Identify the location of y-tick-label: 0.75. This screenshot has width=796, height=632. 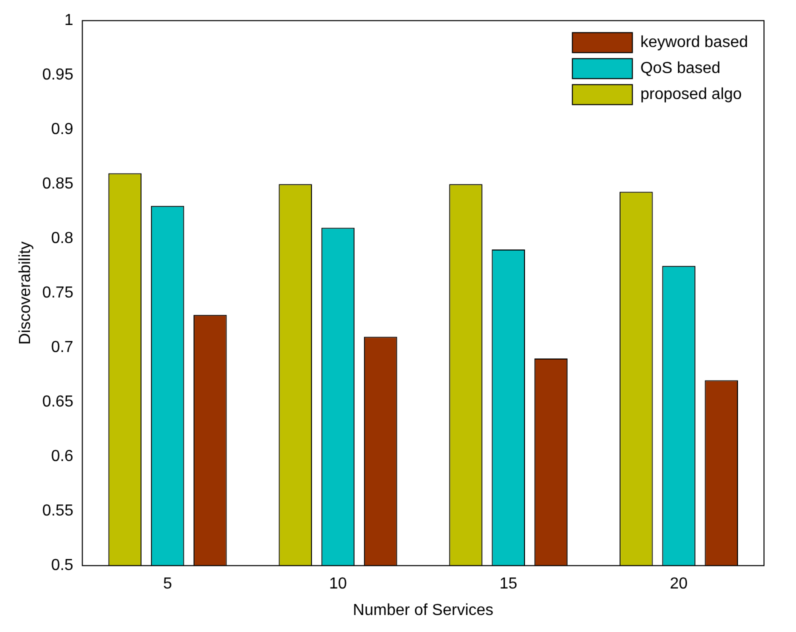
(58, 293).